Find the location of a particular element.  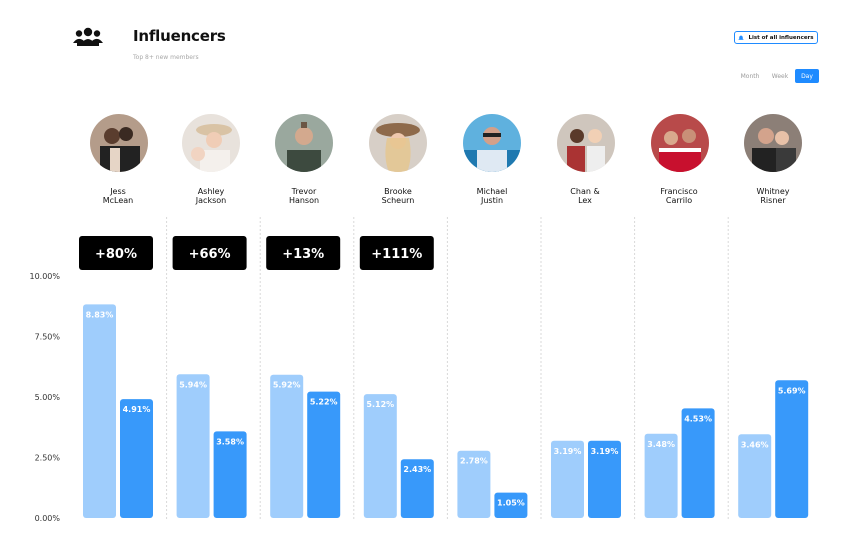

tab-week: Week is located at coordinates (780, 76).